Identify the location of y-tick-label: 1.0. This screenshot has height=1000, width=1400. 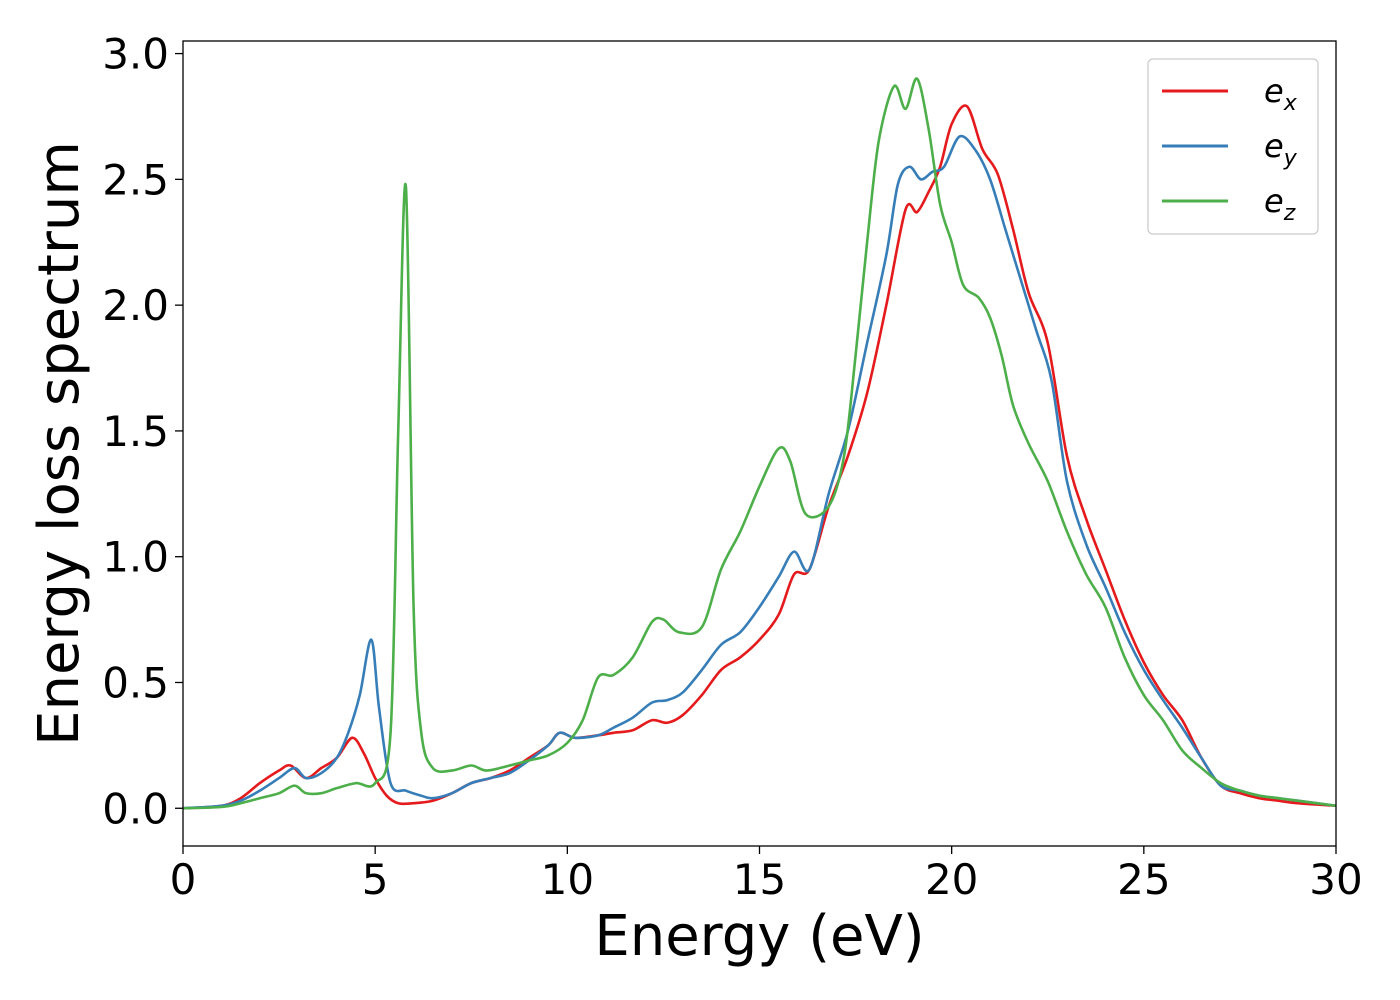
(135, 557).